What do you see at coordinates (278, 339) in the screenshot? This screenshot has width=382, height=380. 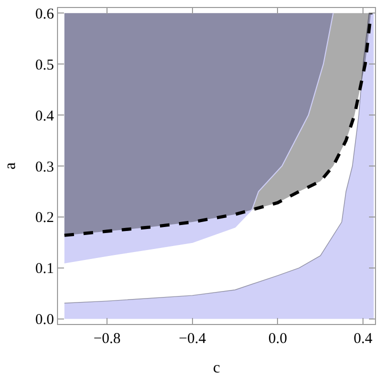 I see `x-tick-label: 0.0` at bounding box center [278, 339].